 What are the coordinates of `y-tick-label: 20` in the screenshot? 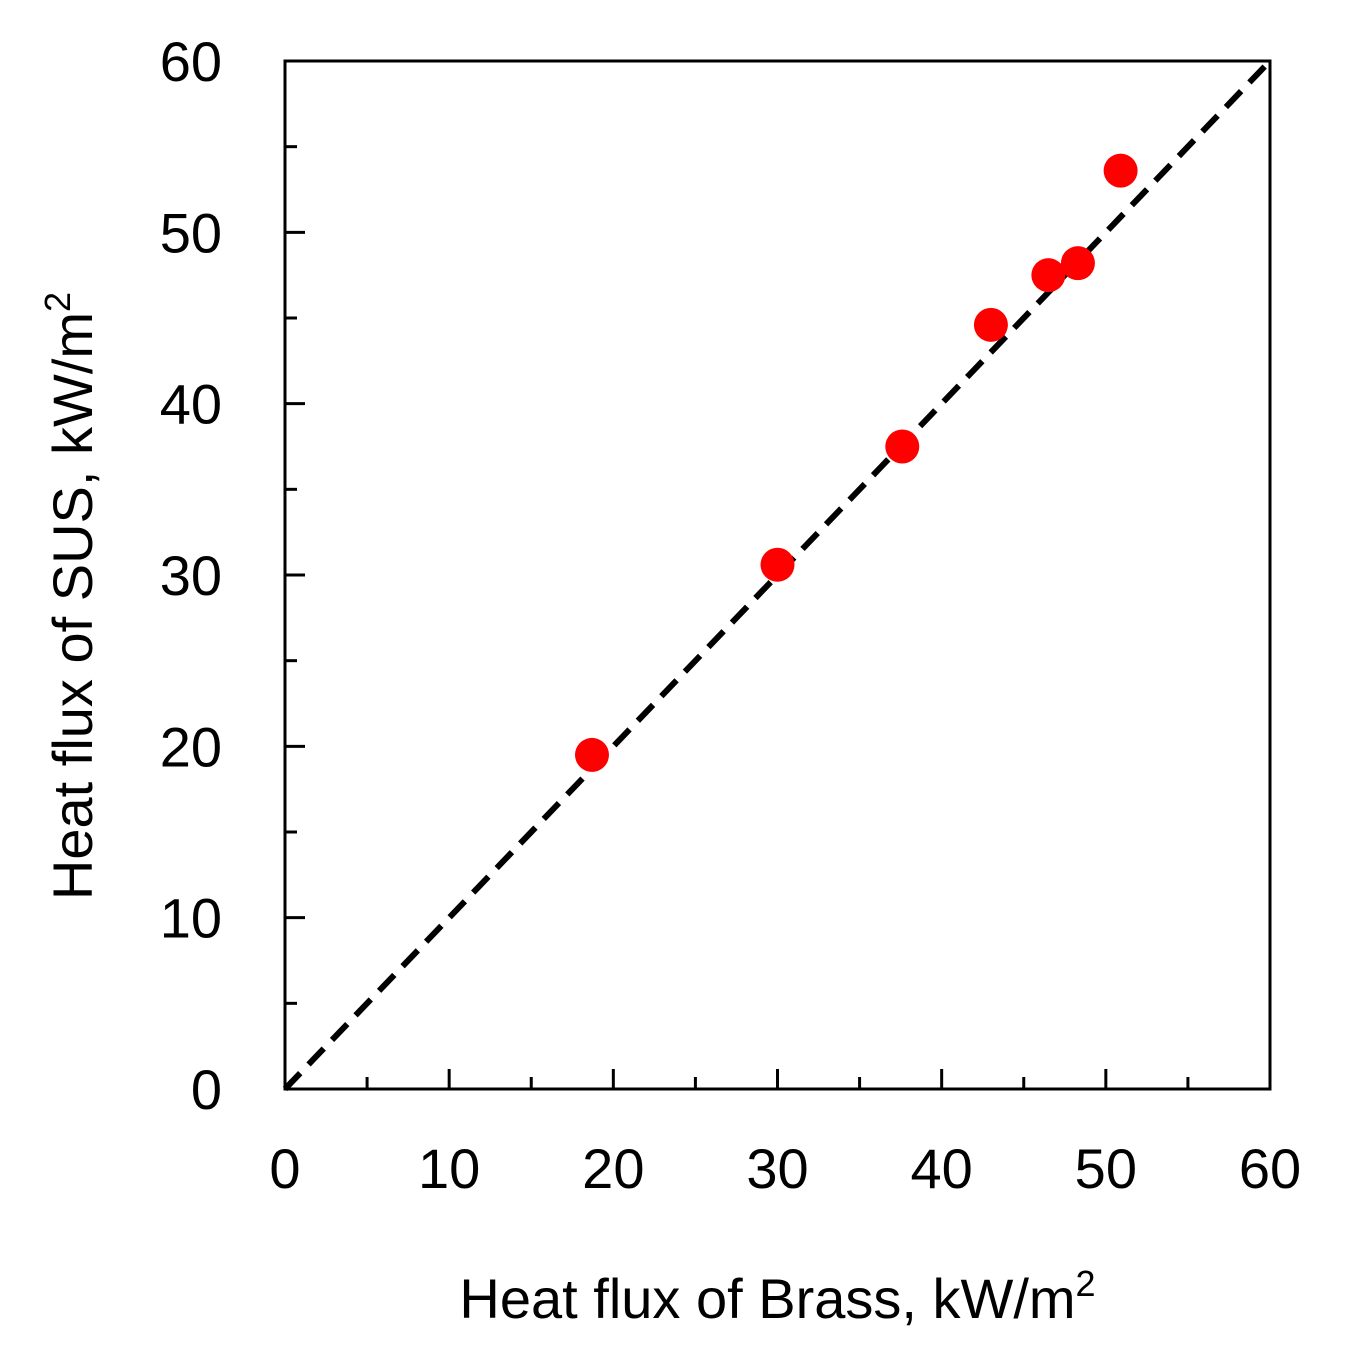 It's located at (191, 746).